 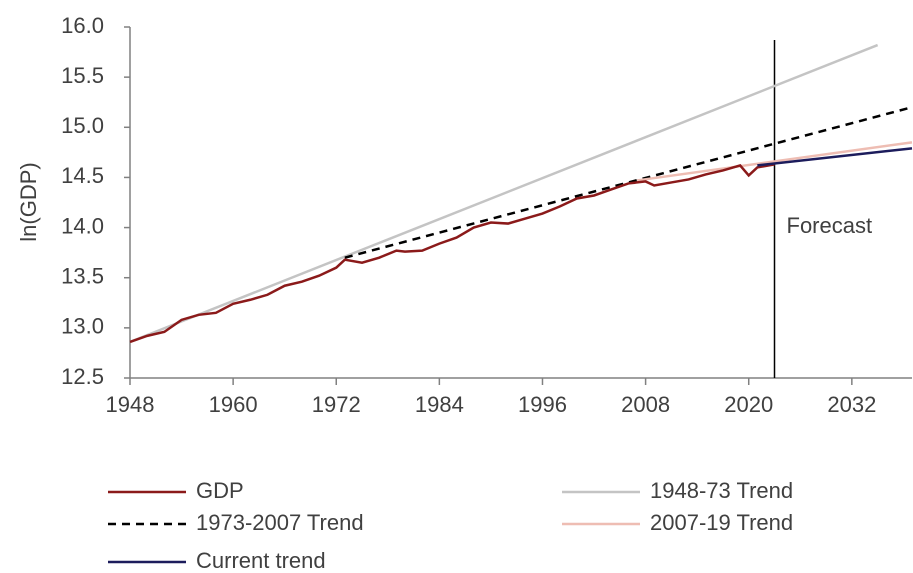 What do you see at coordinates (82, 75) in the screenshot?
I see `y-tick-label: 15.5` at bounding box center [82, 75].